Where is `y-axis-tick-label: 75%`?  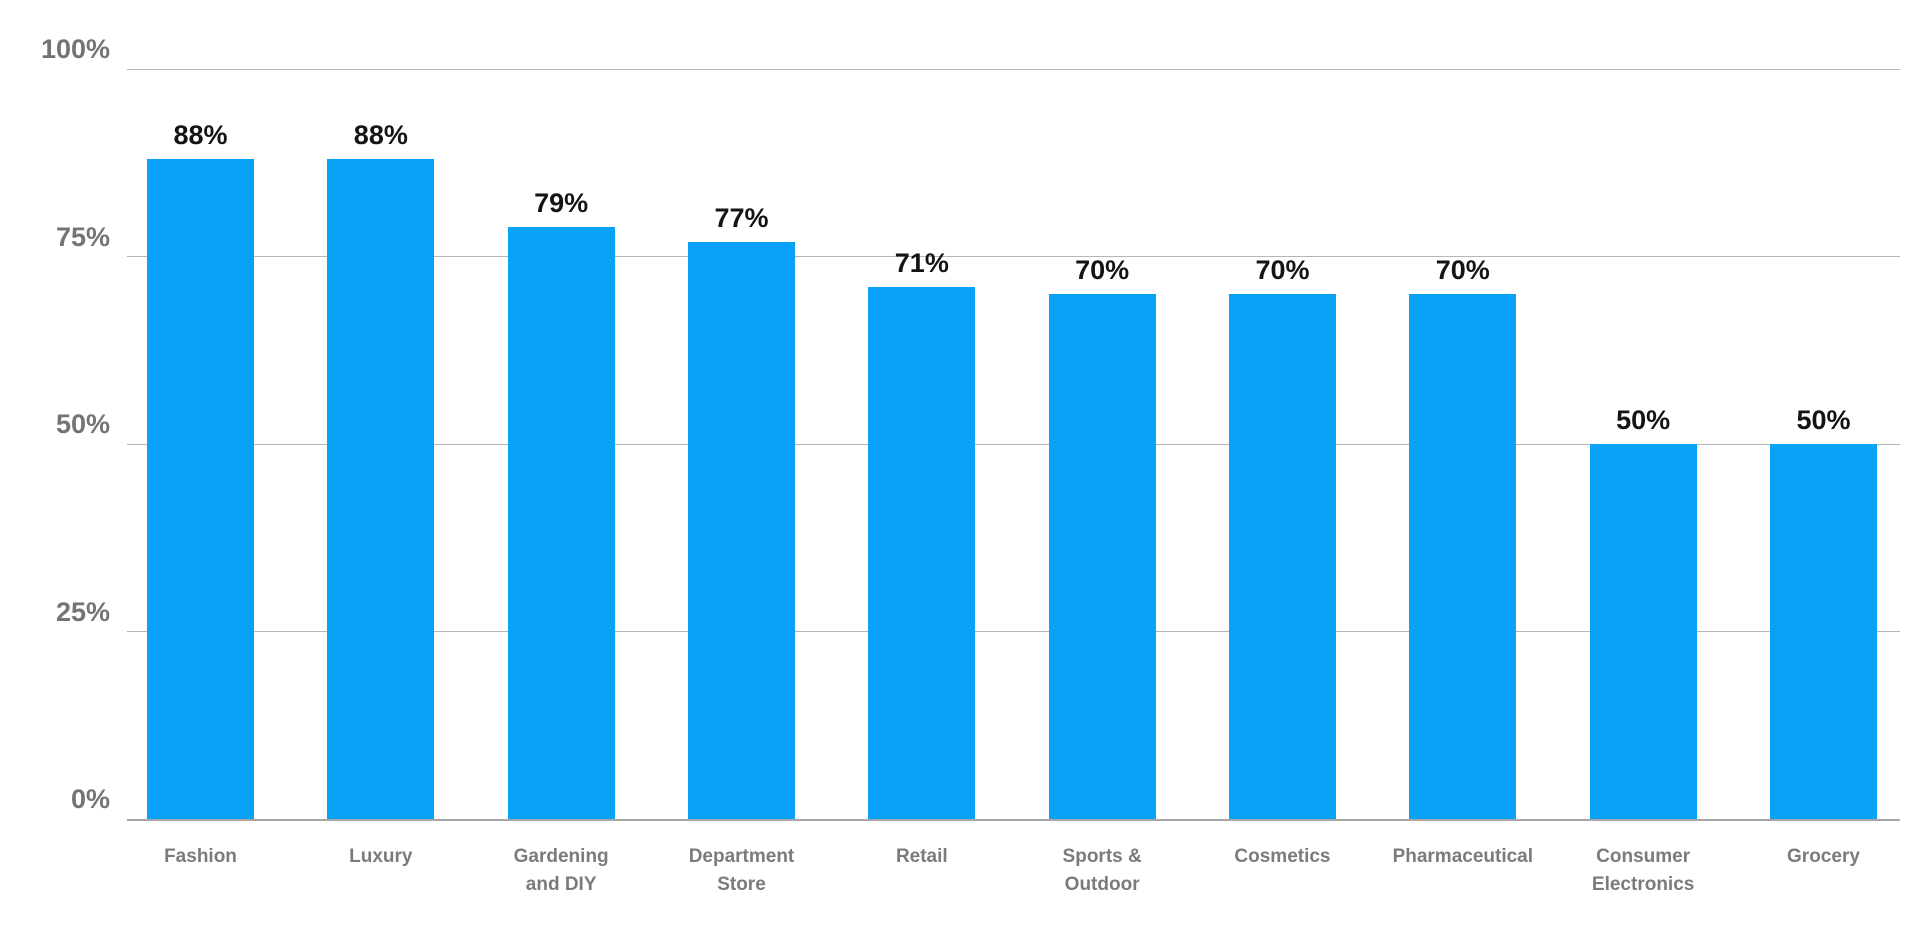 y-axis-tick-label: 75% is located at coordinates (82, 236).